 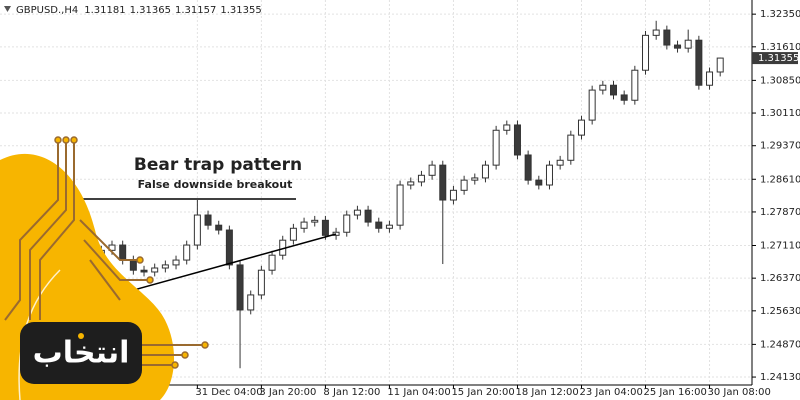 I want to click on x-tick-label: 3 Jan 20:00, so click(x=287, y=392).